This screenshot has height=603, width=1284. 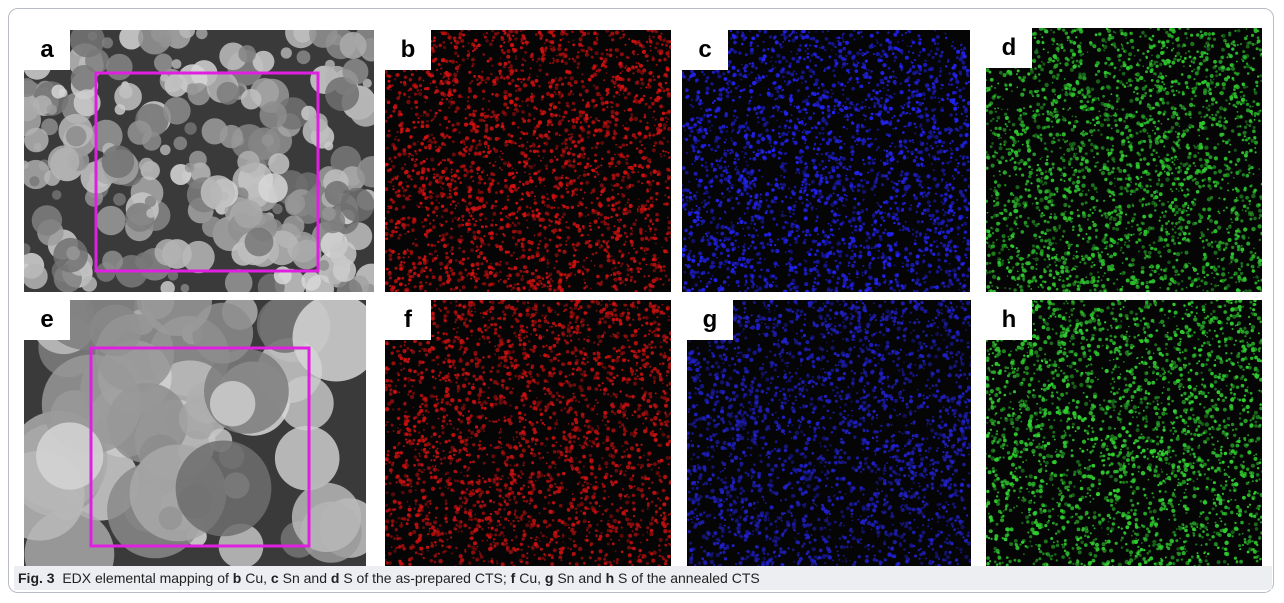 I want to click on panel-label: e, so click(x=47, y=320).